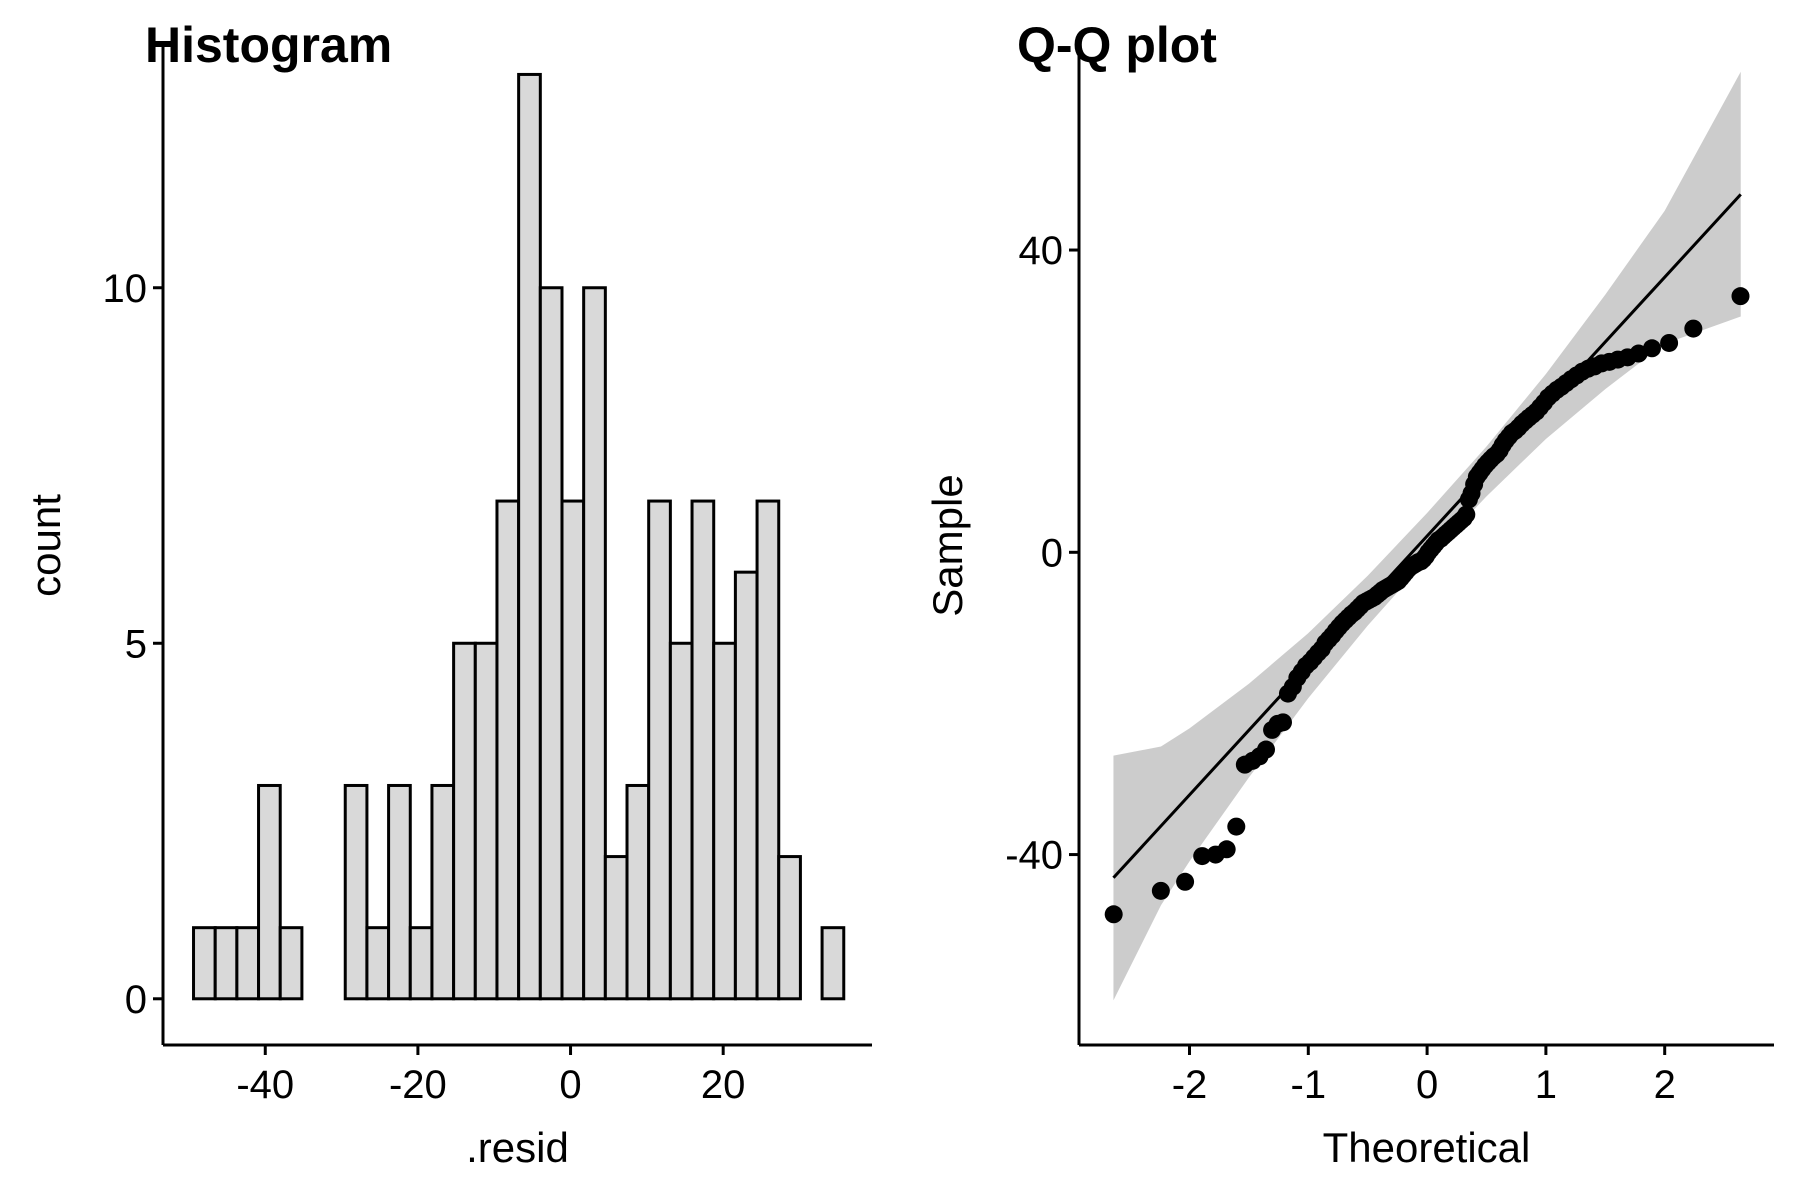 The image size is (1800, 1200). Describe the element at coordinates (418, 1085) in the screenshot. I see `x-tick-label: -20` at that location.